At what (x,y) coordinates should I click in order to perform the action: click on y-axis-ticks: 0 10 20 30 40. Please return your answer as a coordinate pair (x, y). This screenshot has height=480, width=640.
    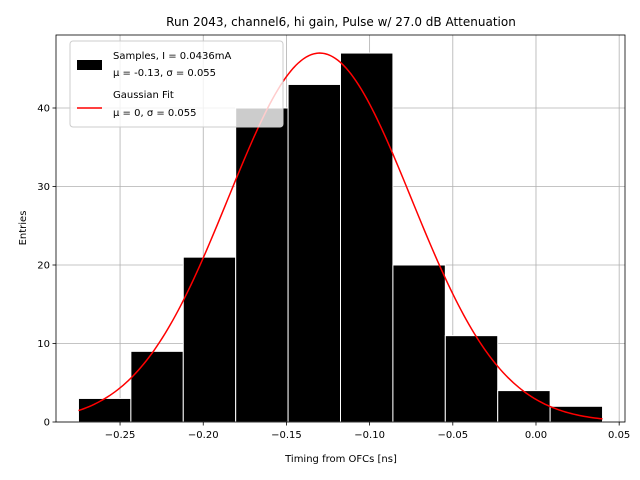
    Looking at the image, I should click on (46, 266).